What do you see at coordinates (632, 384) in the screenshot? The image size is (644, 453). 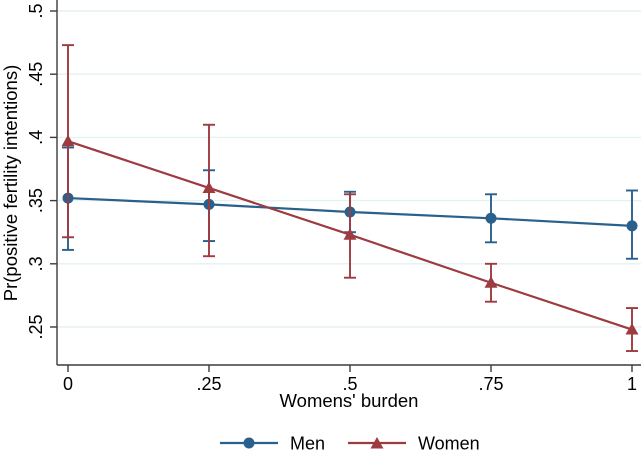 I see `x-tick-label: 1` at bounding box center [632, 384].